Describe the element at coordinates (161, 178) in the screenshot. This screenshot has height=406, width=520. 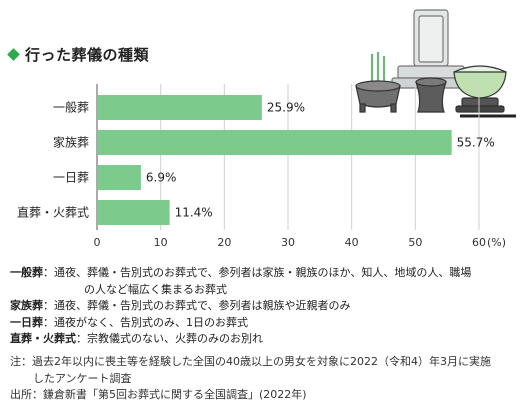
I see `value-label: 6.9%` at that location.